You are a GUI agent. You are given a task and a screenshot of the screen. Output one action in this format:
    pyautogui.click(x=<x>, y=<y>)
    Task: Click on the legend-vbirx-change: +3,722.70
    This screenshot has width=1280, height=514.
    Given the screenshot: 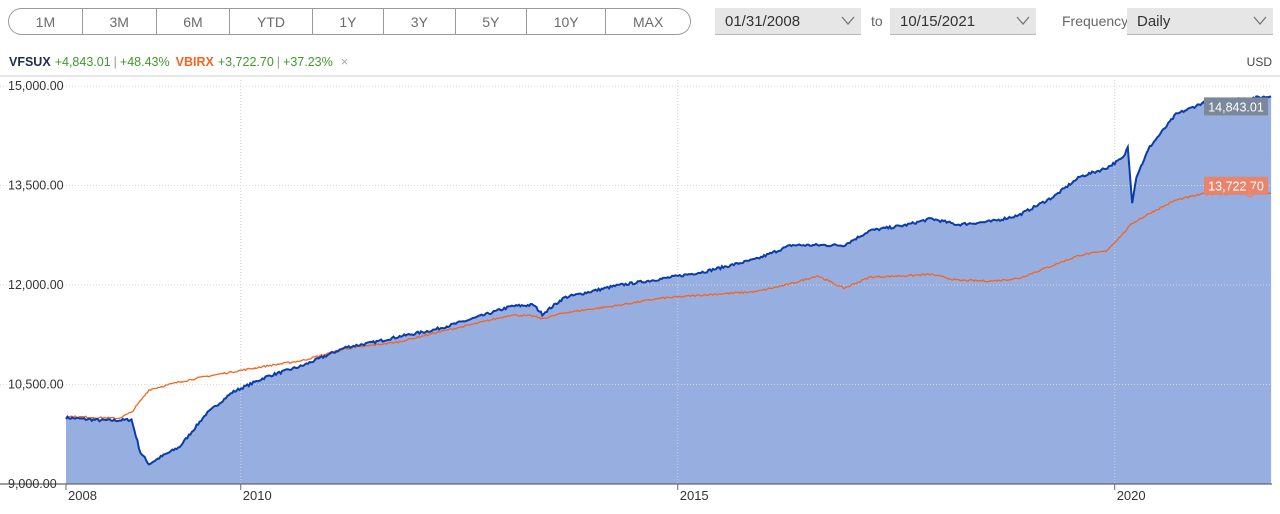 What is the action you would take?
    pyautogui.click(x=245, y=61)
    